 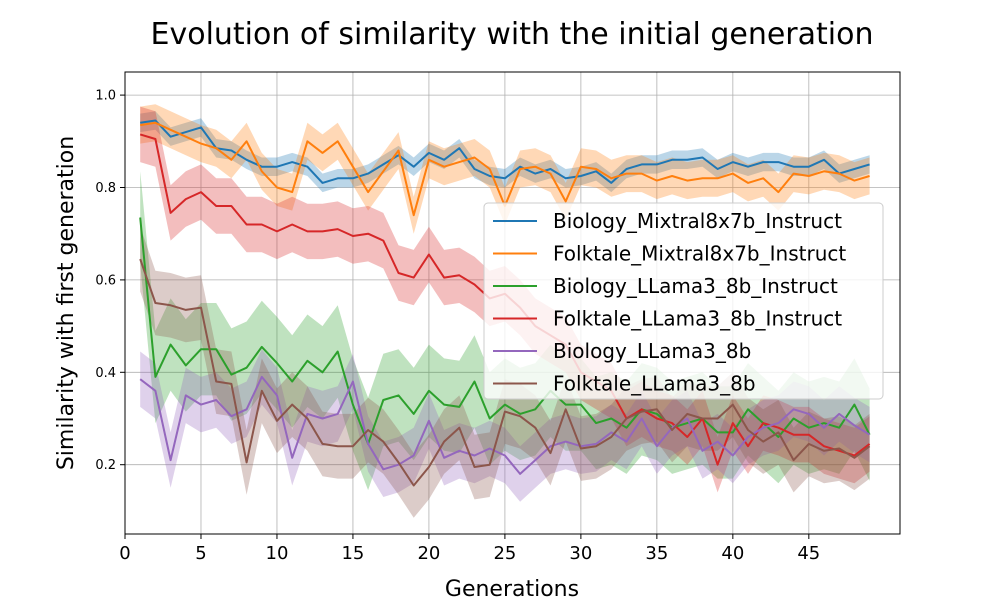 I want to click on y-axis-ticks: 0.2 0.4 0.6 0.8 1.0, so click(x=110, y=281).